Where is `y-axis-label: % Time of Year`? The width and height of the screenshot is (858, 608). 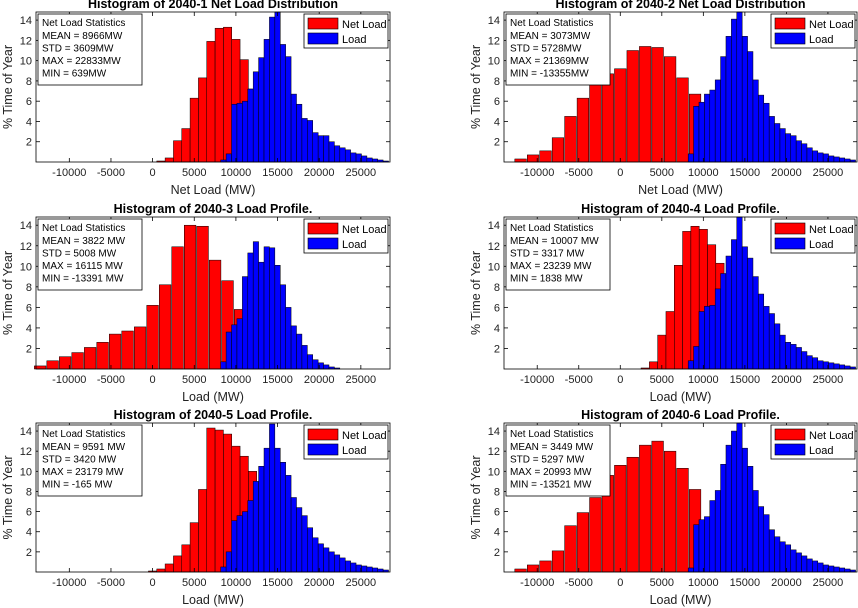
y-axis-label: % Time of Year is located at coordinates (476, 497).